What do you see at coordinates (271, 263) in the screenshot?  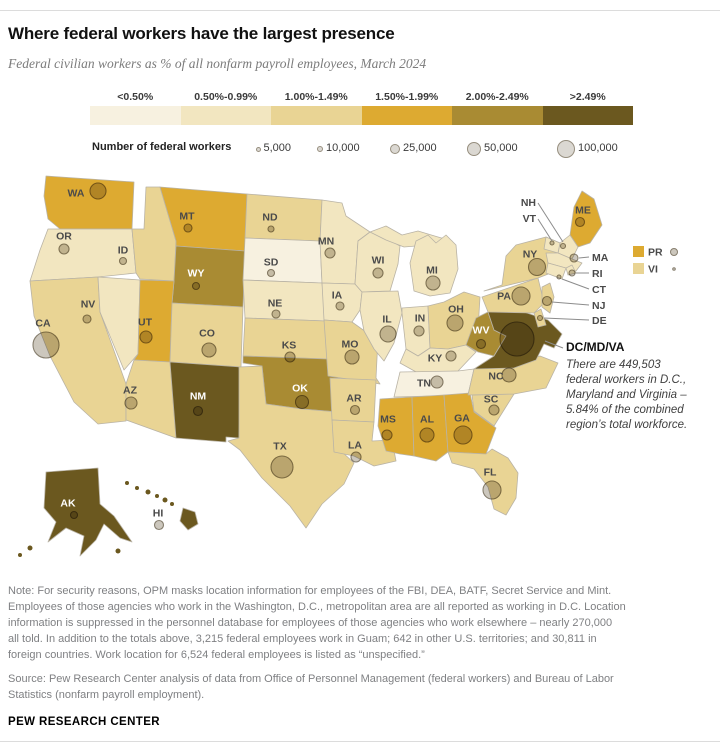 I see `state-label-sd: SD` at bounding box center [271, 263].